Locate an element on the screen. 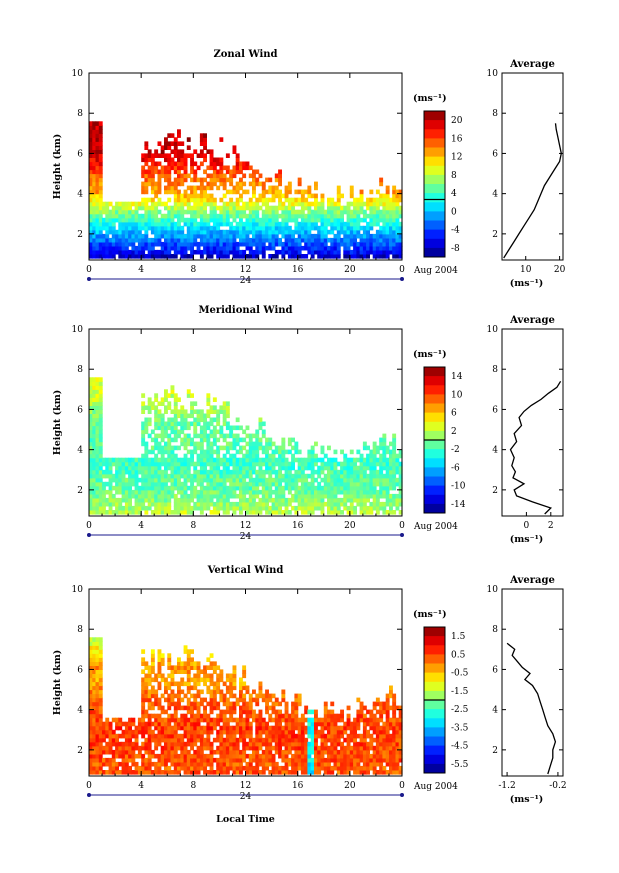 Image resolution: width=619 pixels, height=873 pixels. day-line-start is located at coordinates (89, 279).